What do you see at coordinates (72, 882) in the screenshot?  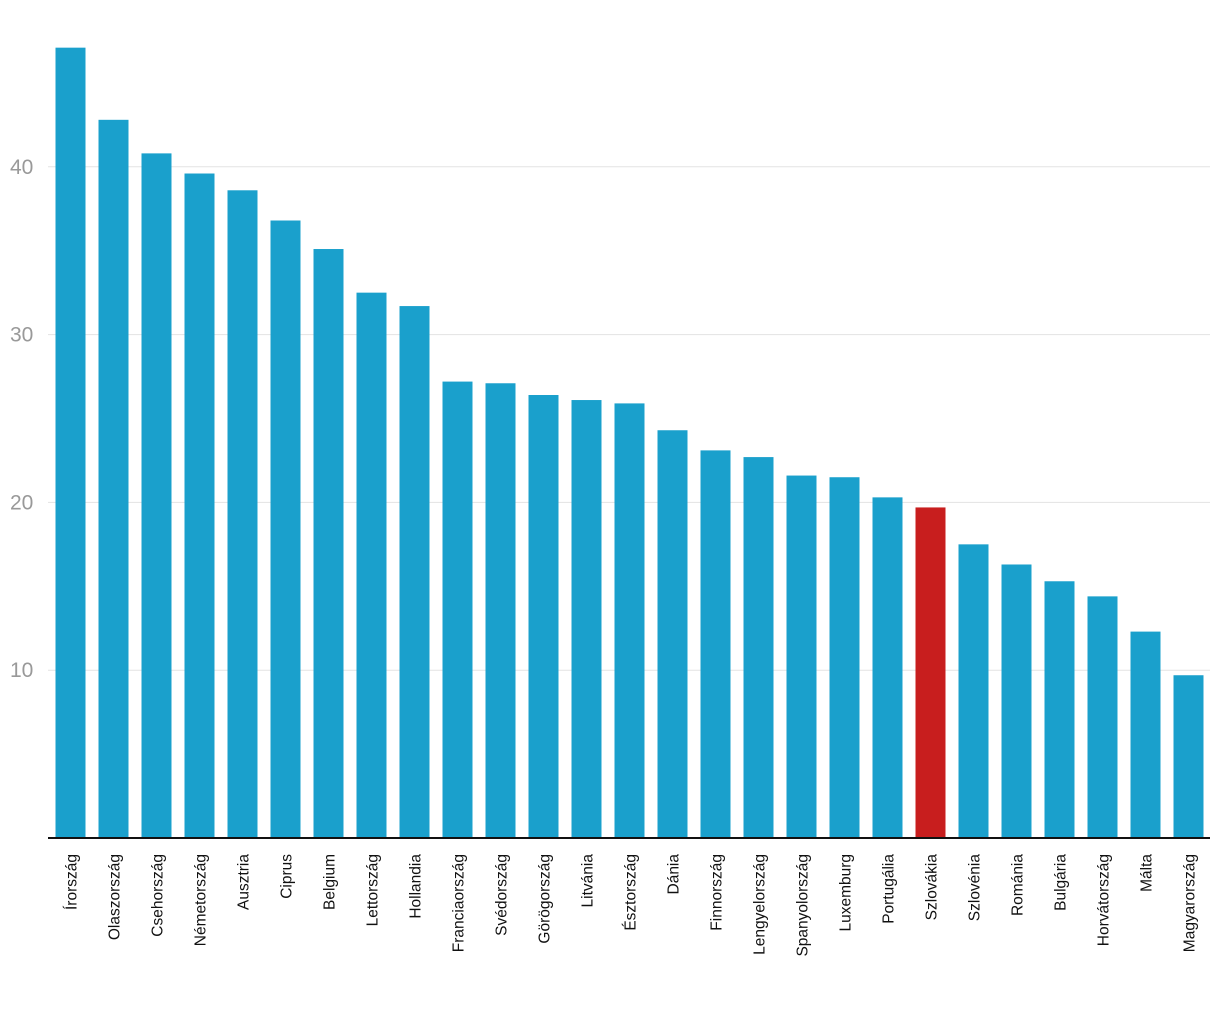 I see `x-tick-label-irorszag: Írország` at bounding box center [72, 882].